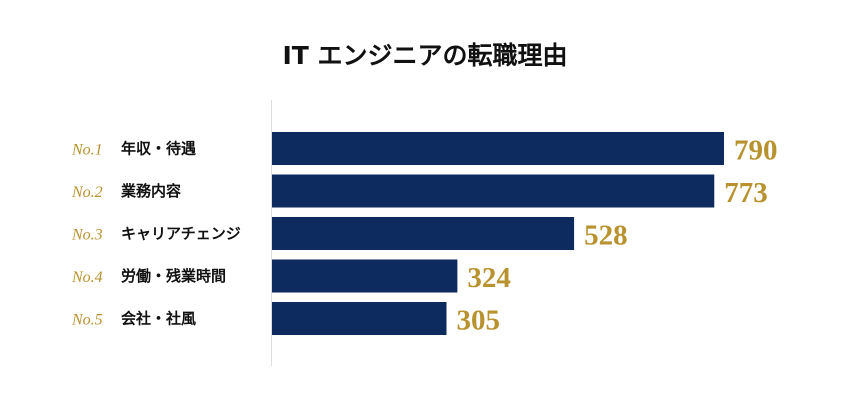 This screenshot has height=404, width=850. I want to click on category-label: キャリアチェンジ, so click(181, 234).